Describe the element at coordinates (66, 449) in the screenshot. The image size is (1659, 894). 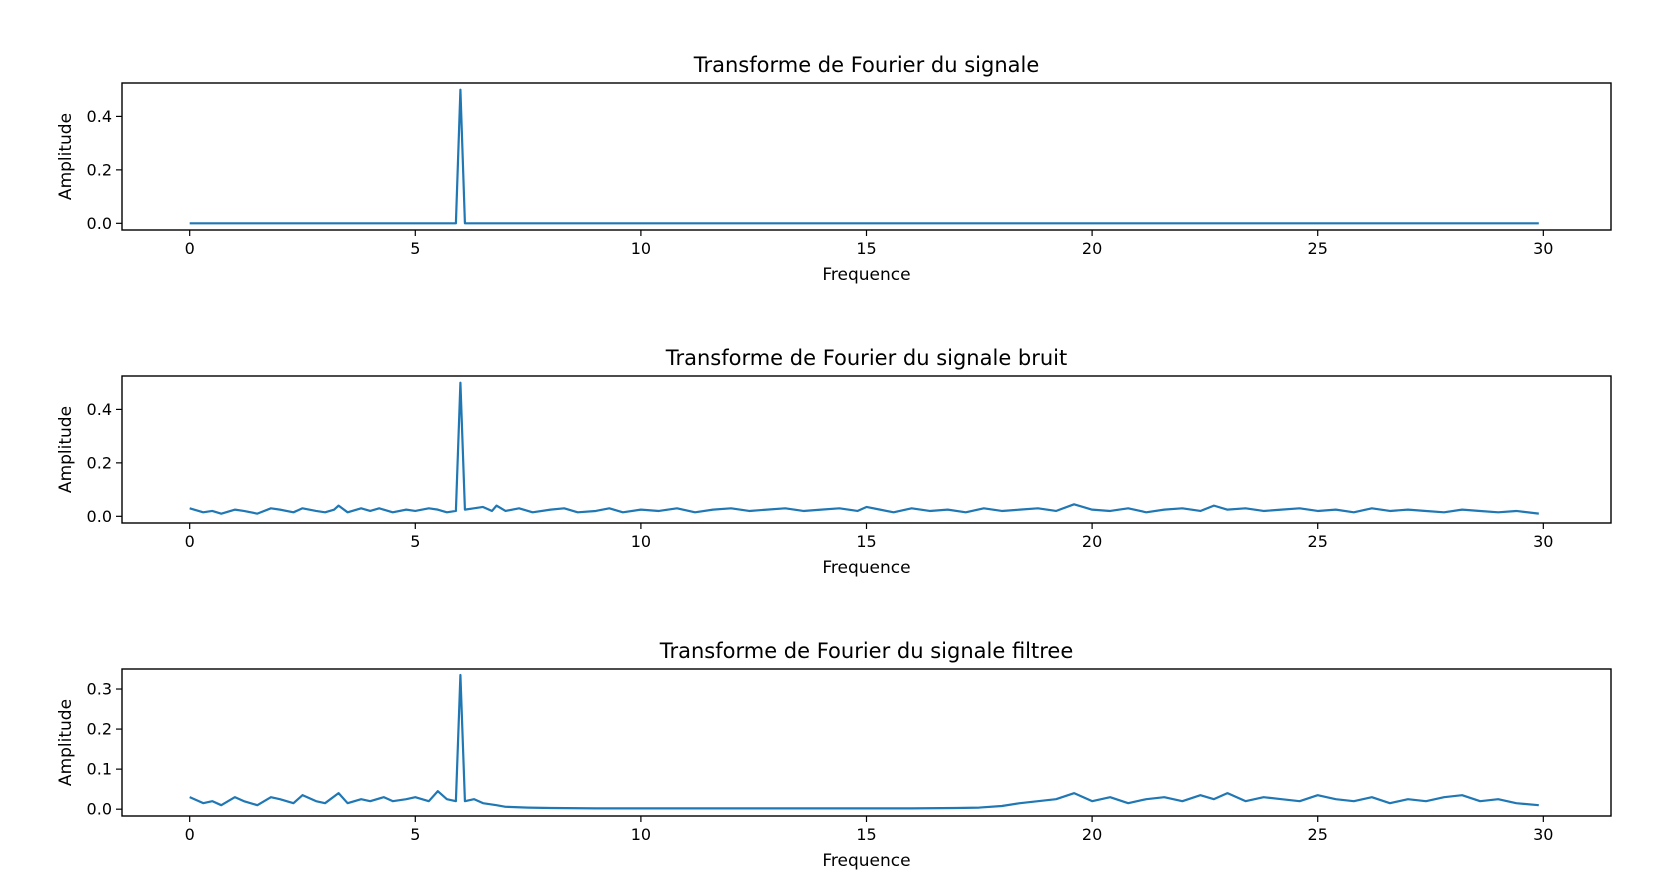
I see `subplot-2-ylabel: Amplitude` at that location.